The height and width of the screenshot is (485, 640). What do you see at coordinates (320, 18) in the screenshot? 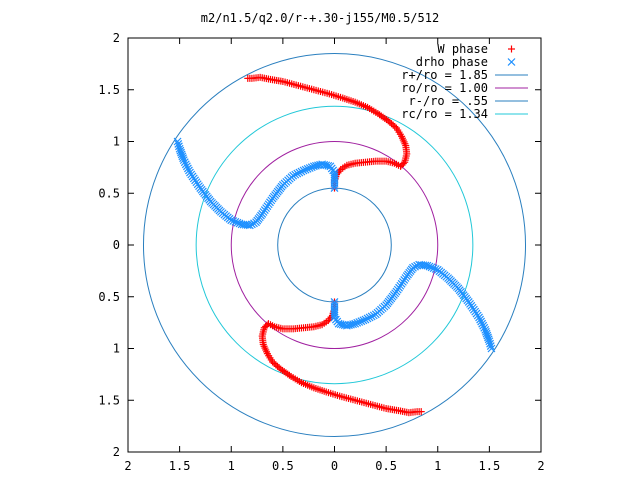
I see `chart-title: m2/n1.5/q2.0/r-+.30-j155/M0.5/512` at bounding box center [320, 18].